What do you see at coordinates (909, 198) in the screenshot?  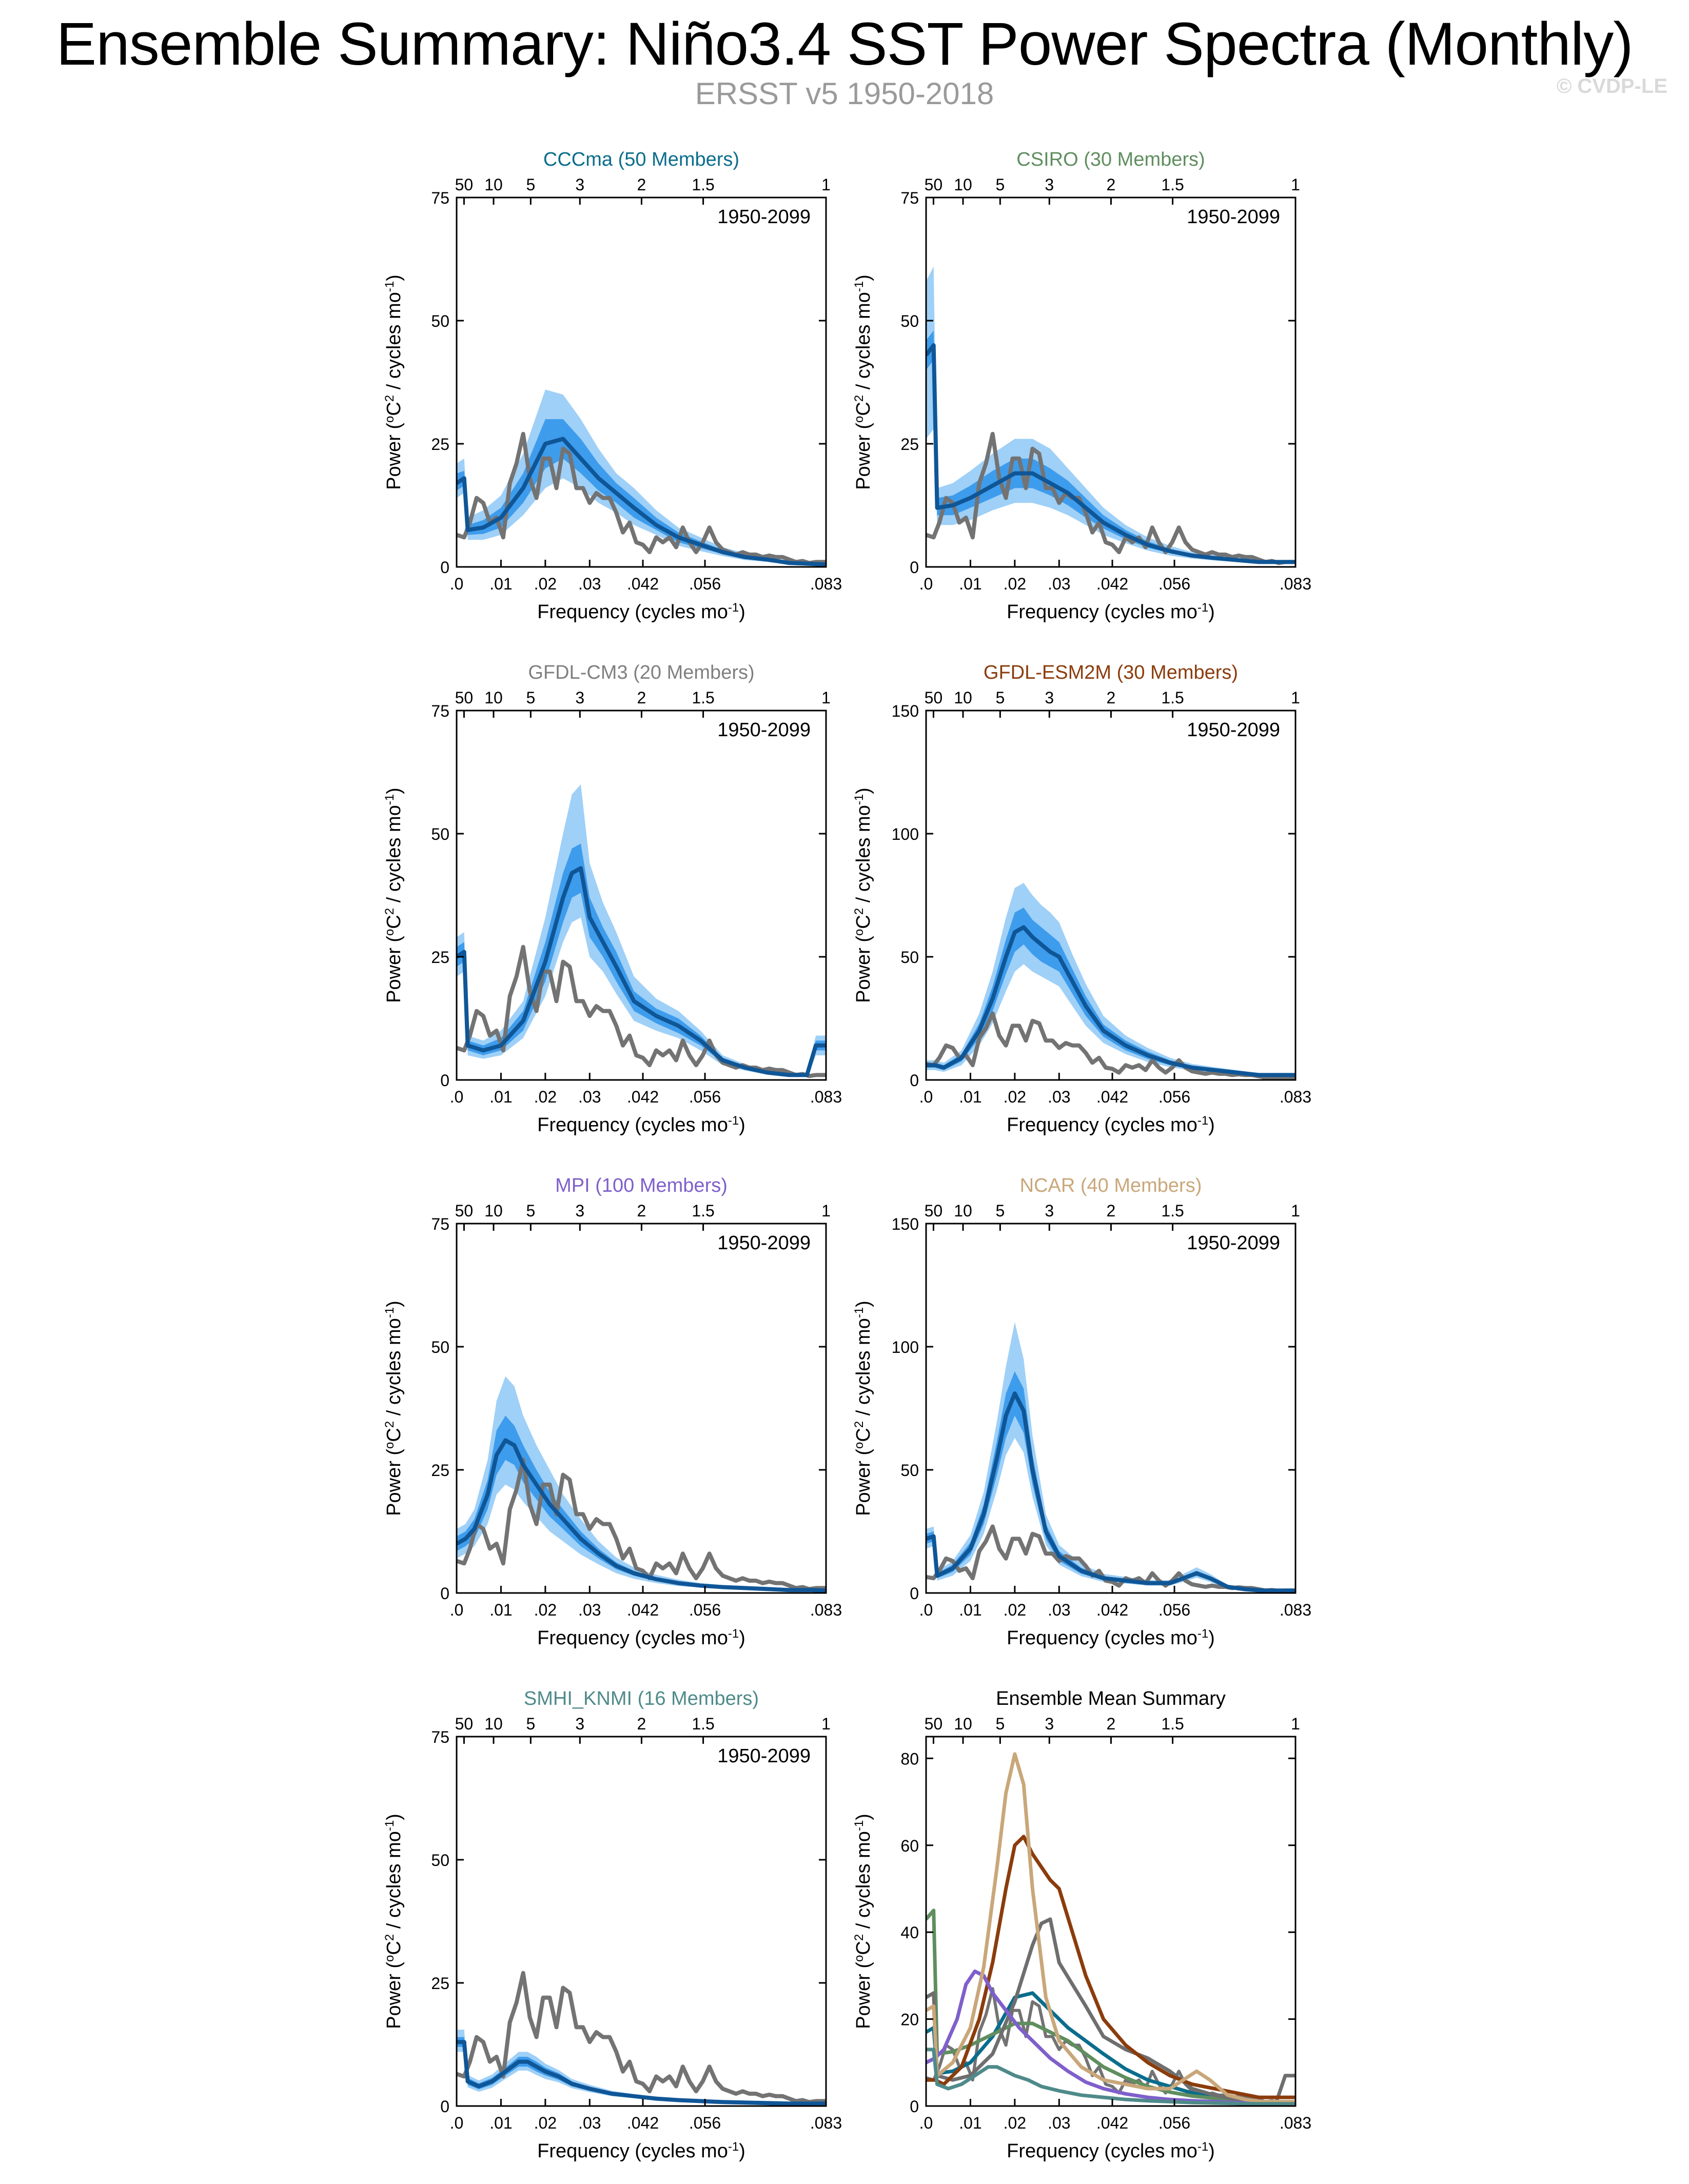 I see `y-tick-label: 75` at bounding box center [909, 198].